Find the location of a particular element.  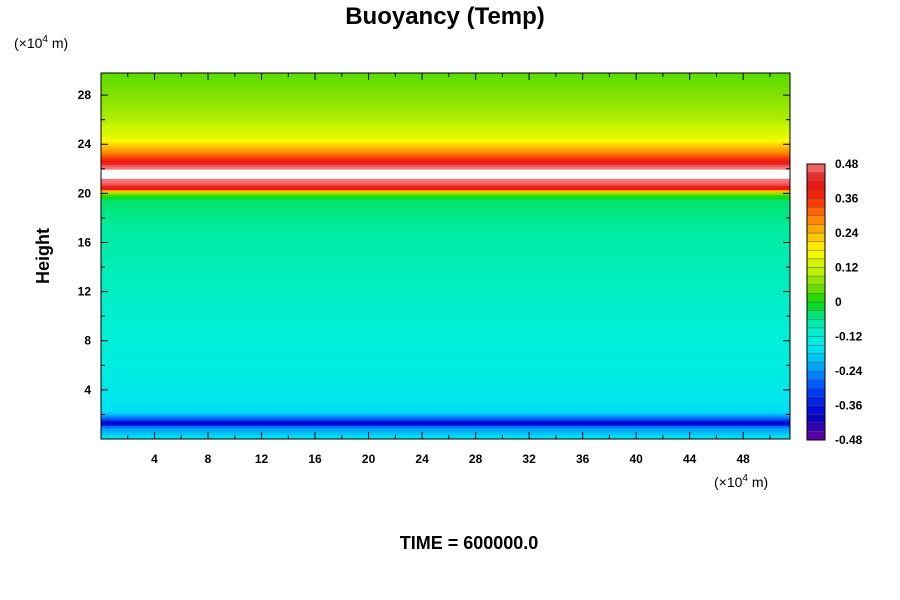

colorbar-ticks: -0.48 -0.36 -0.24 -0.12 0 0.12 0.24 0.36 0.48 is located at coordinates (849, 302).